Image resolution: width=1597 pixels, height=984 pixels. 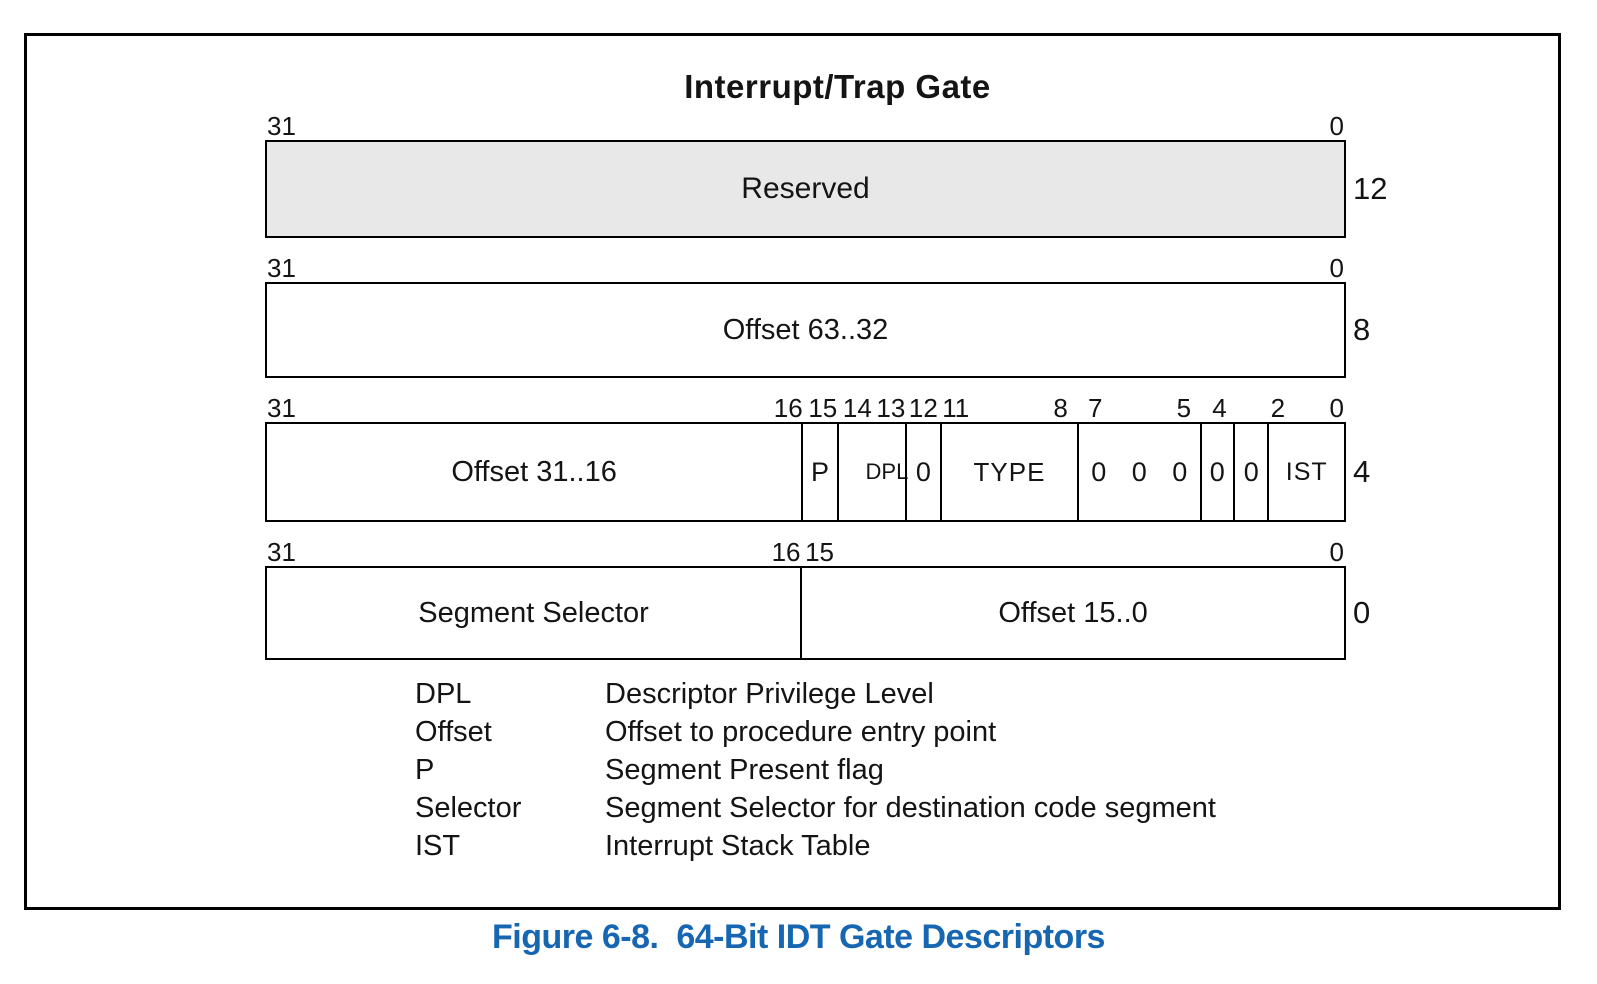 I want to click on dword-box: Offset 31..16 P DPL 0 TYPE 0 0, so click(x=817, y=472).